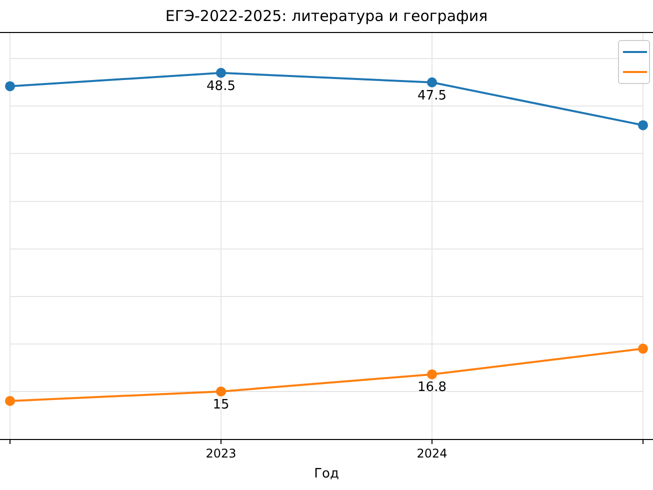 This screenshot has width=653, height=490. I want to click on x-axis-title: Год, so click(326, 474).